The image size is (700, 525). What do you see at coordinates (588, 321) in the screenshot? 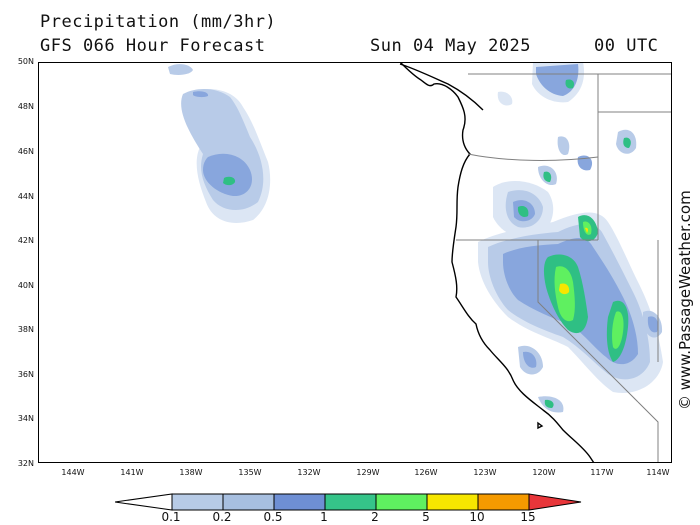
I see `border-ca-nv` at bounding box center [588, 321].